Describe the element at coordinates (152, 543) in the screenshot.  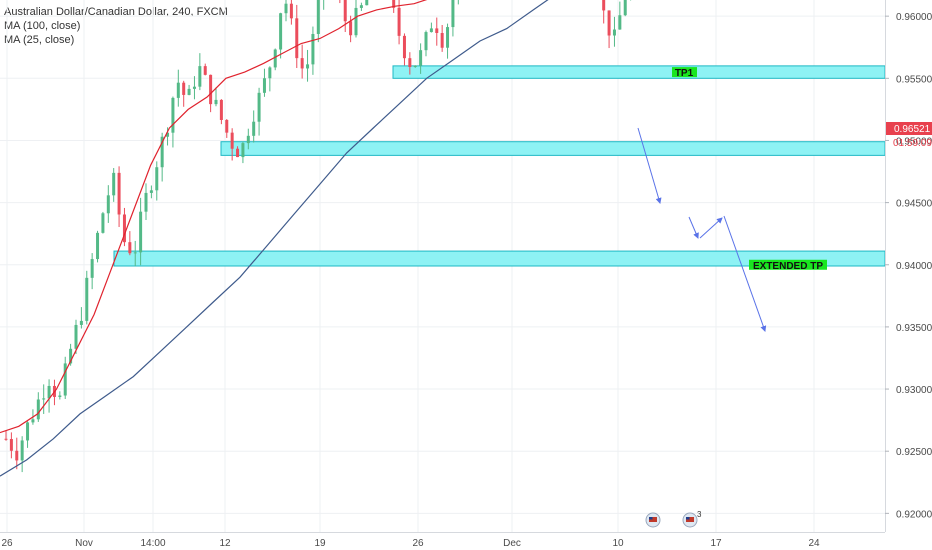
I see `time-axis-label: 14:00` at that location.